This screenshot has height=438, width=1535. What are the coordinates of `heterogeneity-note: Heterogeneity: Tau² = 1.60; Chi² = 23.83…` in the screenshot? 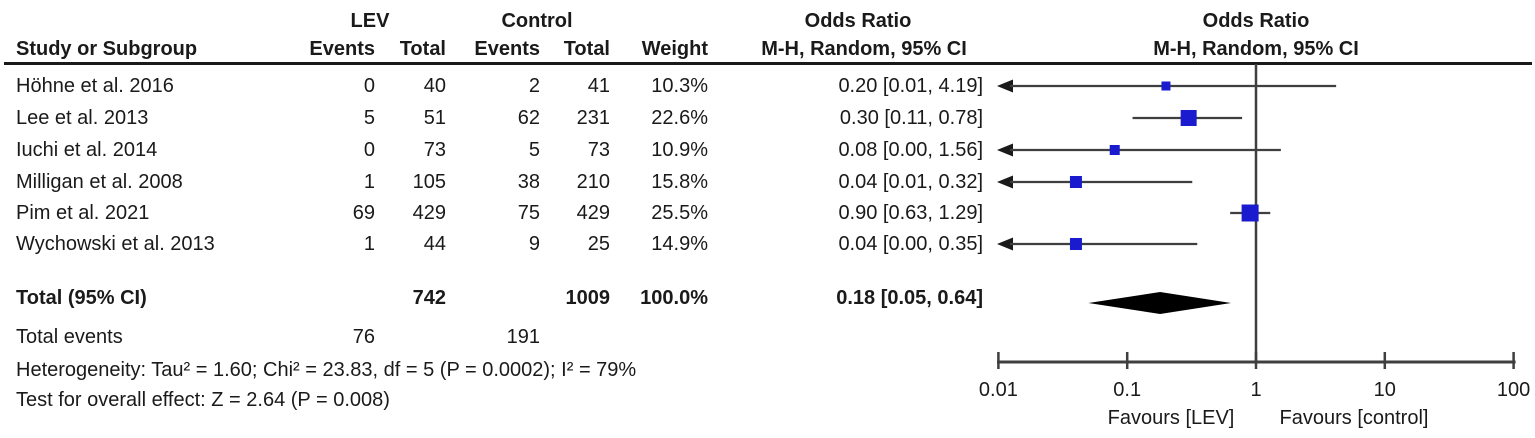 It's located at (326, 370).